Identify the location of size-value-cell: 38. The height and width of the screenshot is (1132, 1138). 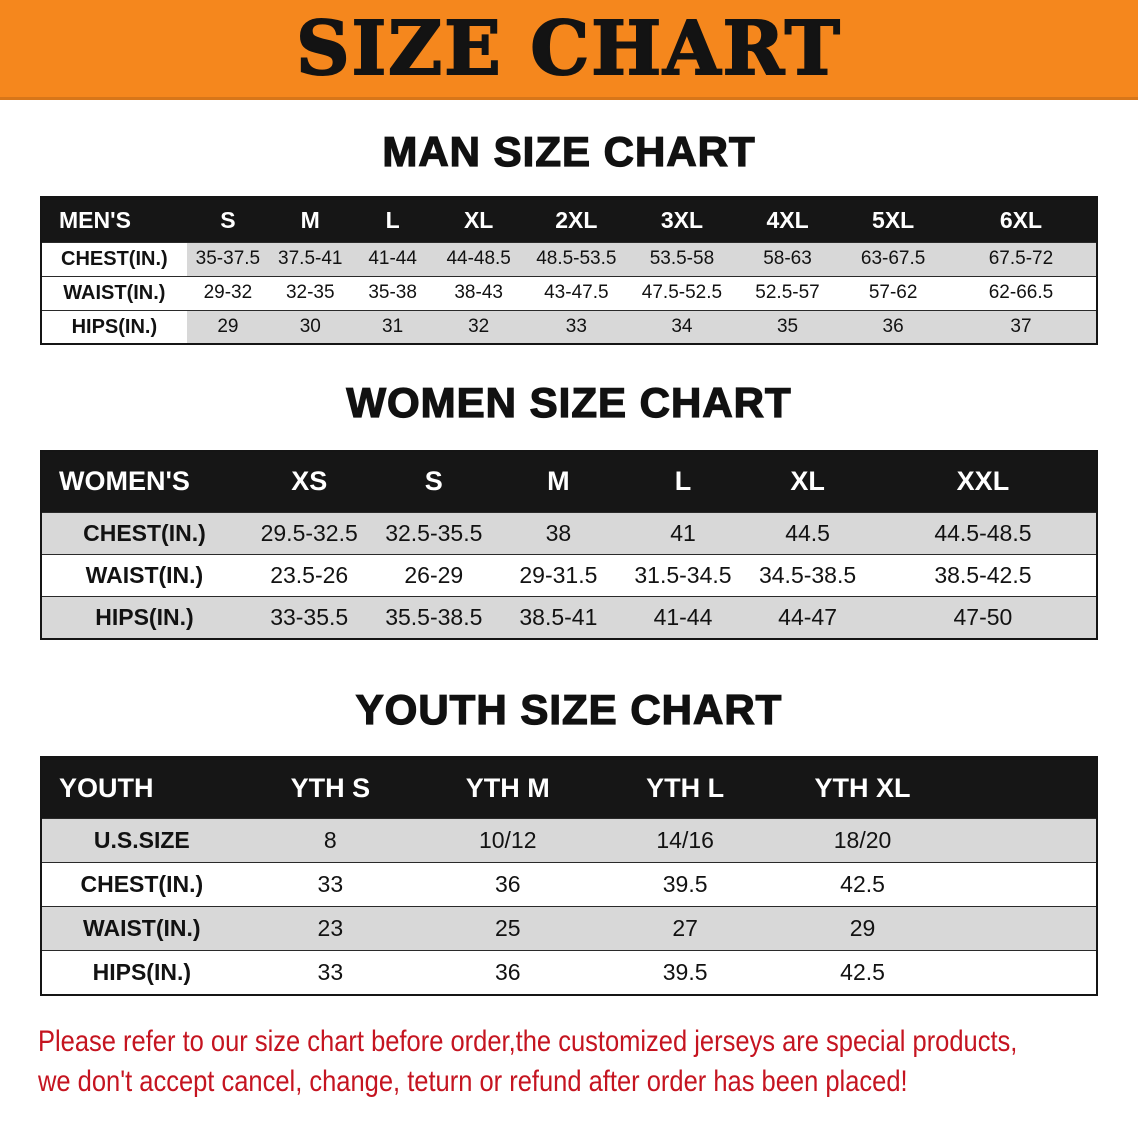
(558, 533).